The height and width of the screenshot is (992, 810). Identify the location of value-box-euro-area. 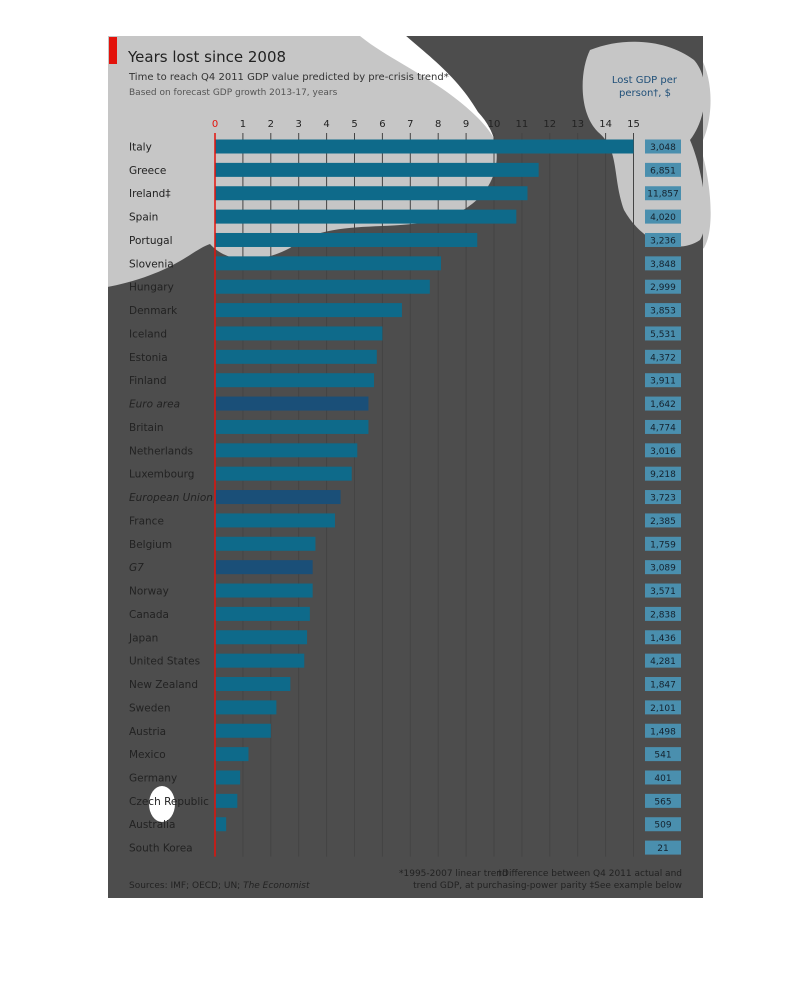
(663, 403).